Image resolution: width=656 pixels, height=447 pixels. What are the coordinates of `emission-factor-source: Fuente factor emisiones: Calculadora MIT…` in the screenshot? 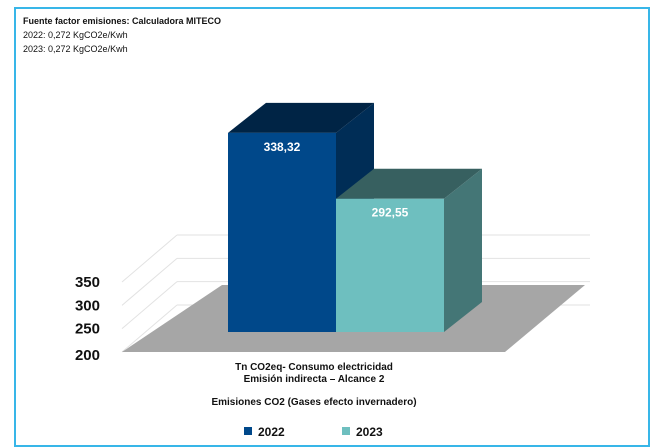 It's located at (122, 21).